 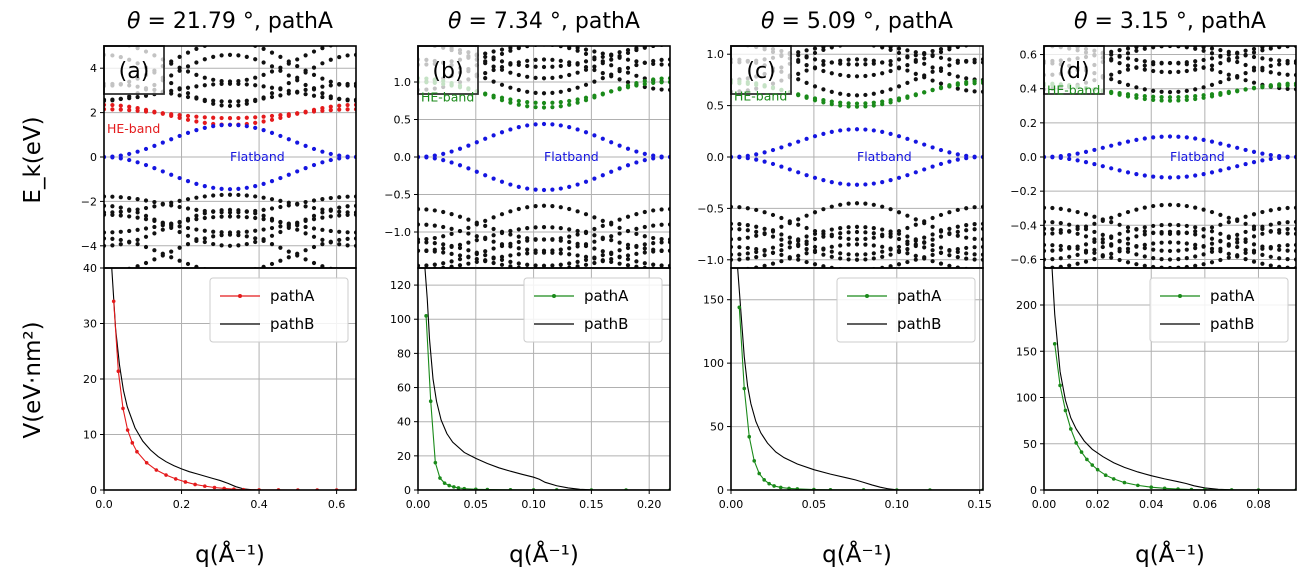 What do you see at coordinates (134, 21) in the screenshot?
I see `title-theta-symbol: θ` at bounding box center [134, 21].